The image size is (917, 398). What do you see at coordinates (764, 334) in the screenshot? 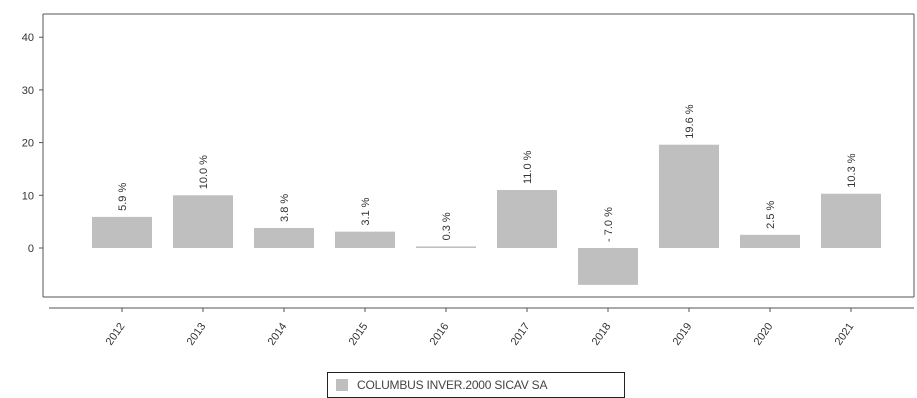
I see `x-tick-label: 2020` at bounding box center [764, 334].